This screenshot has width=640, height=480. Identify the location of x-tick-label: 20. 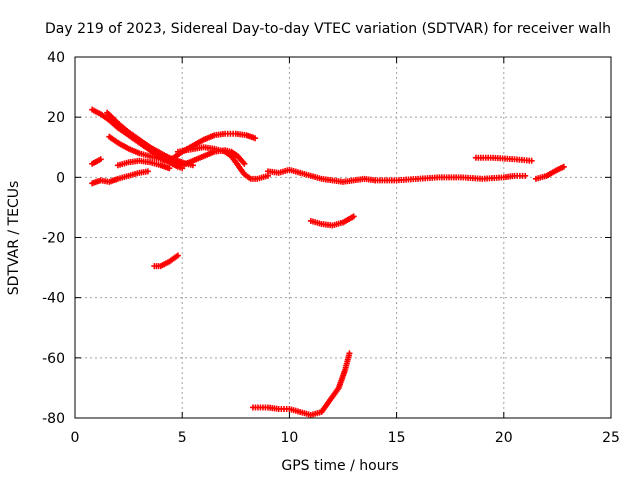
(504, 438).